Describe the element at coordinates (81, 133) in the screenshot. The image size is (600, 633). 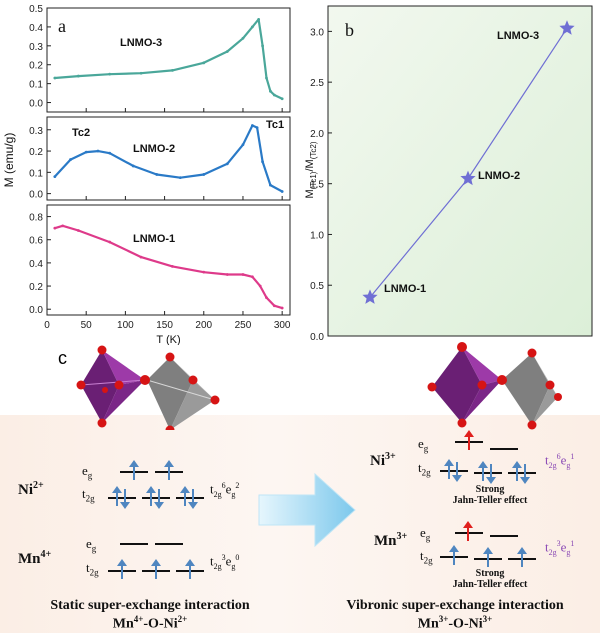
I see `annotation-tc2: Tc2` at that location.